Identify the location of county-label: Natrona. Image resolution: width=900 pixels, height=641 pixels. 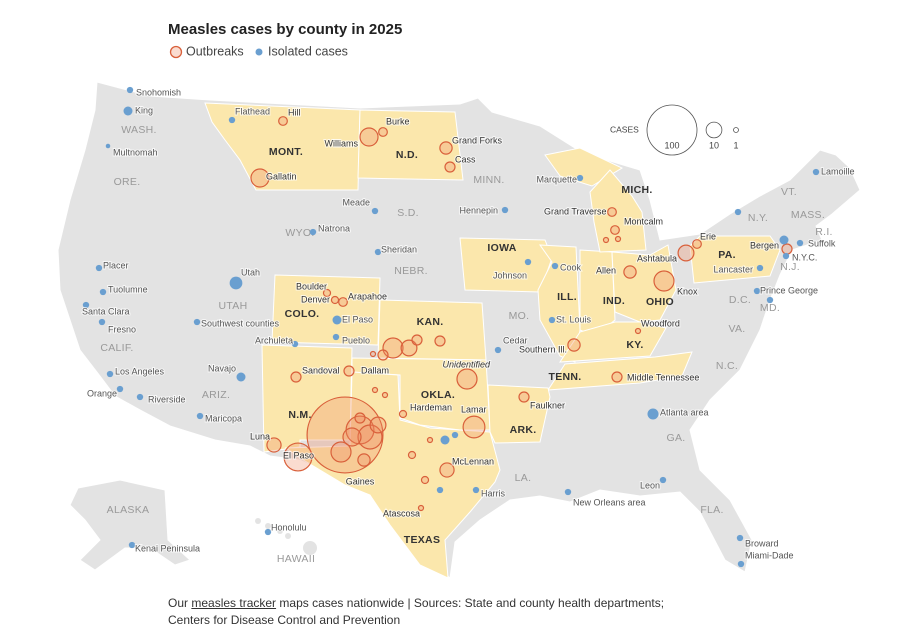
(334, 228).